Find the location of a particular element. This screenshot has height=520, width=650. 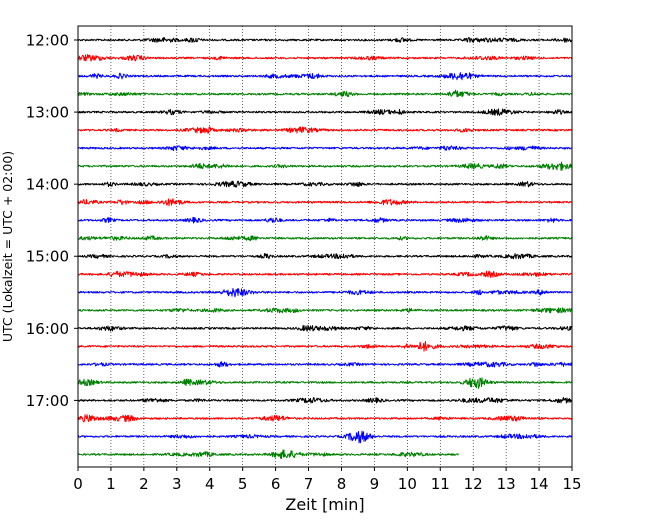

x-tick-label-5: 5 is located at coordinates (243, 484).